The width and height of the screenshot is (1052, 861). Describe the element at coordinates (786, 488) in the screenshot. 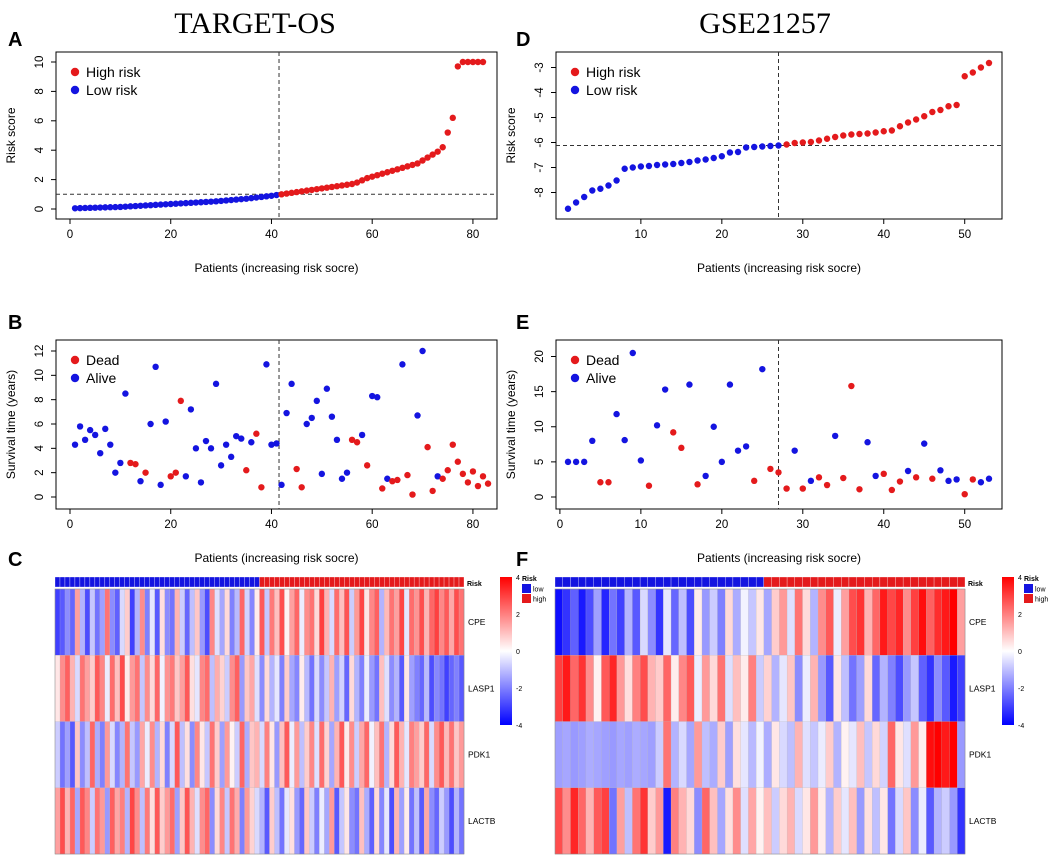

I see `panel-e-point` at that location.